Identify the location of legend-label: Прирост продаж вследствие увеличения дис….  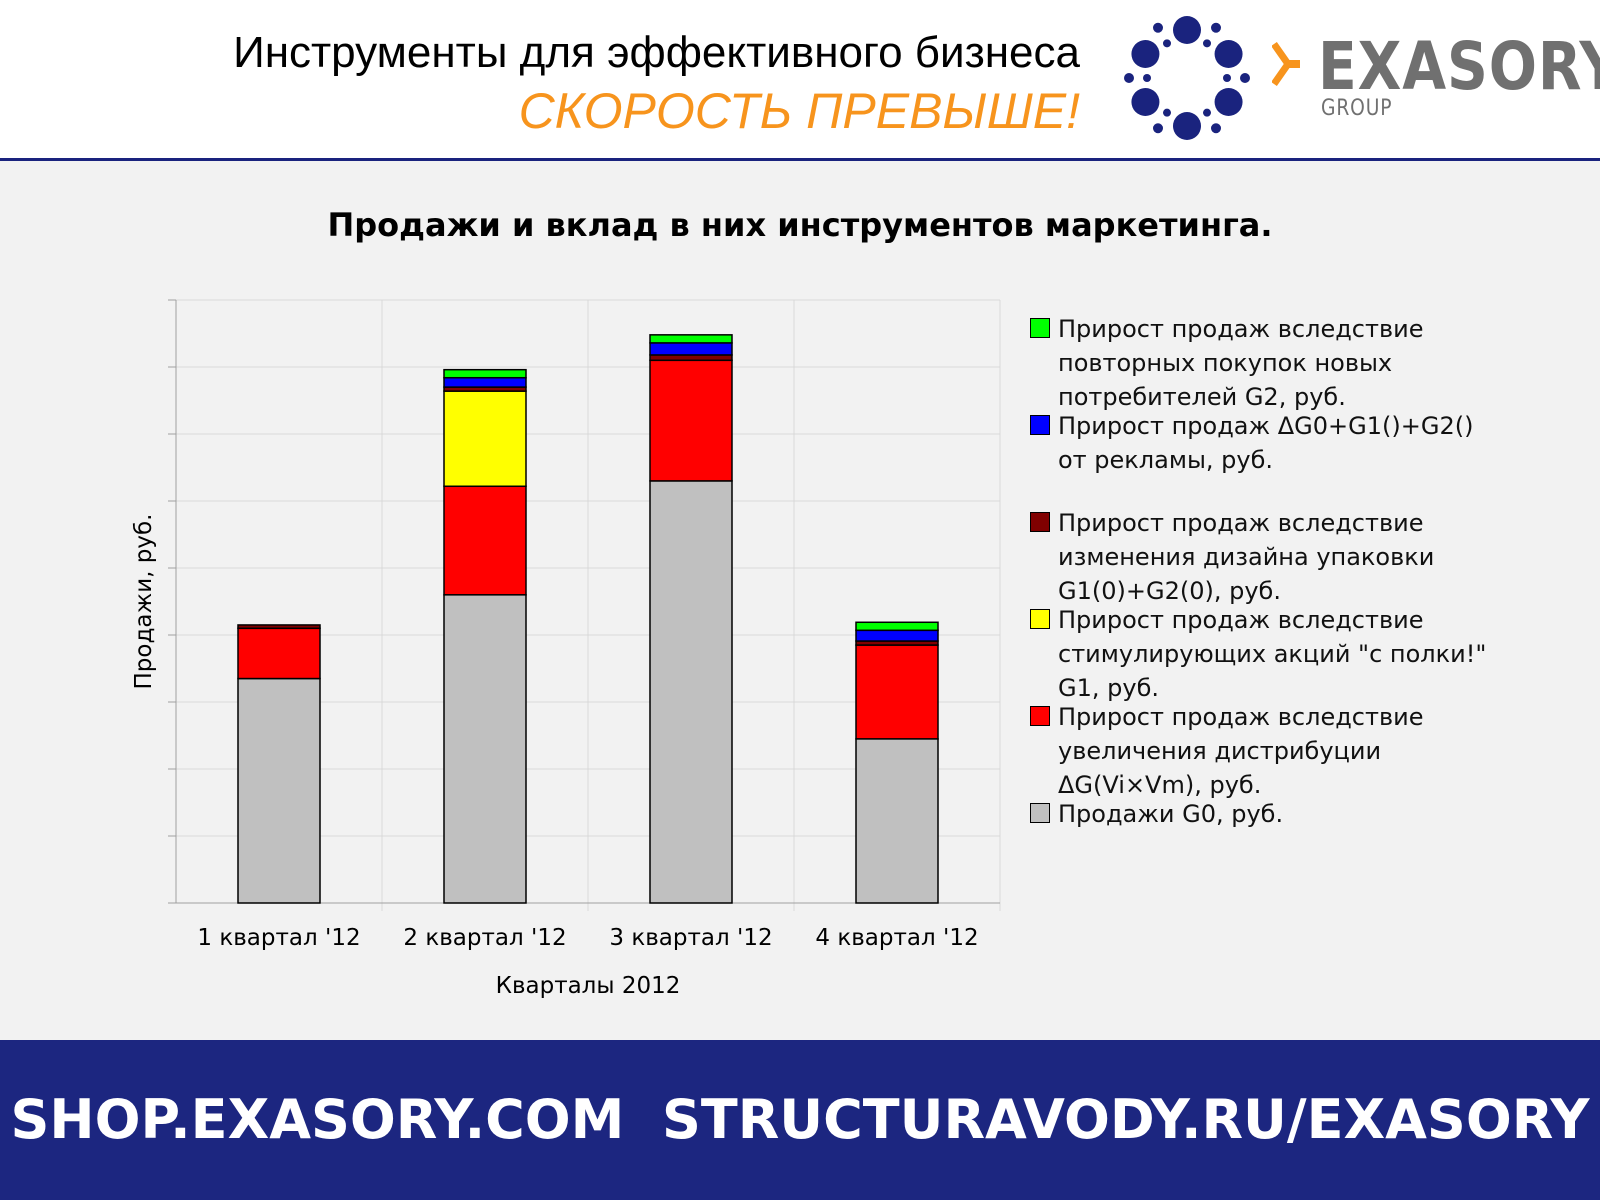
(1241, 751).